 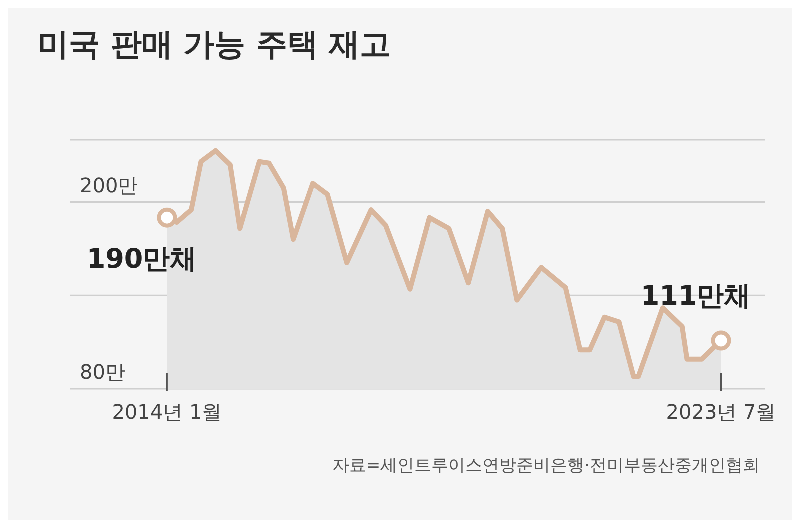 What do you see at coordinates (142, 259) in the screenshot?
I see `annotation: 190만채` at bounding box center [142, 259].